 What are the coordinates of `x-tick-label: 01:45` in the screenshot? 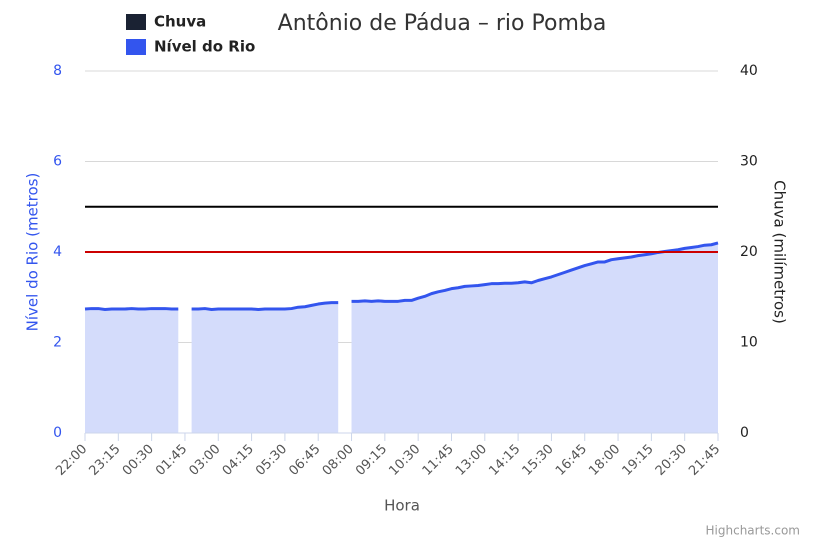 It's located at (171, 460).